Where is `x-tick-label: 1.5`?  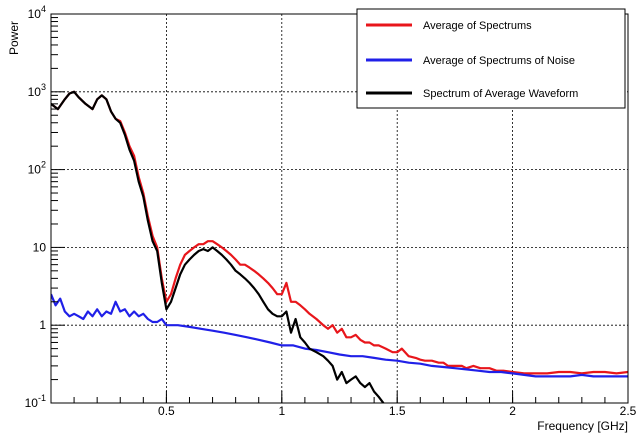
x-tick-label: 1.5 is located at coordinates (397, 411).